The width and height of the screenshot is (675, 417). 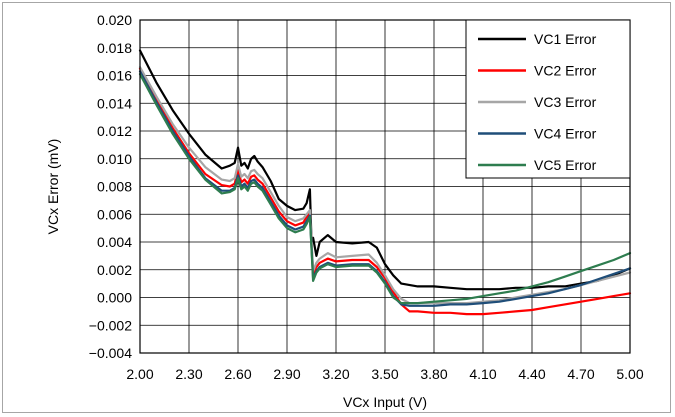 What do you see at coordinates (110, 325) in the screenshot?
I see `y-tick-label: −0.002` at bounding box center [110, 325].